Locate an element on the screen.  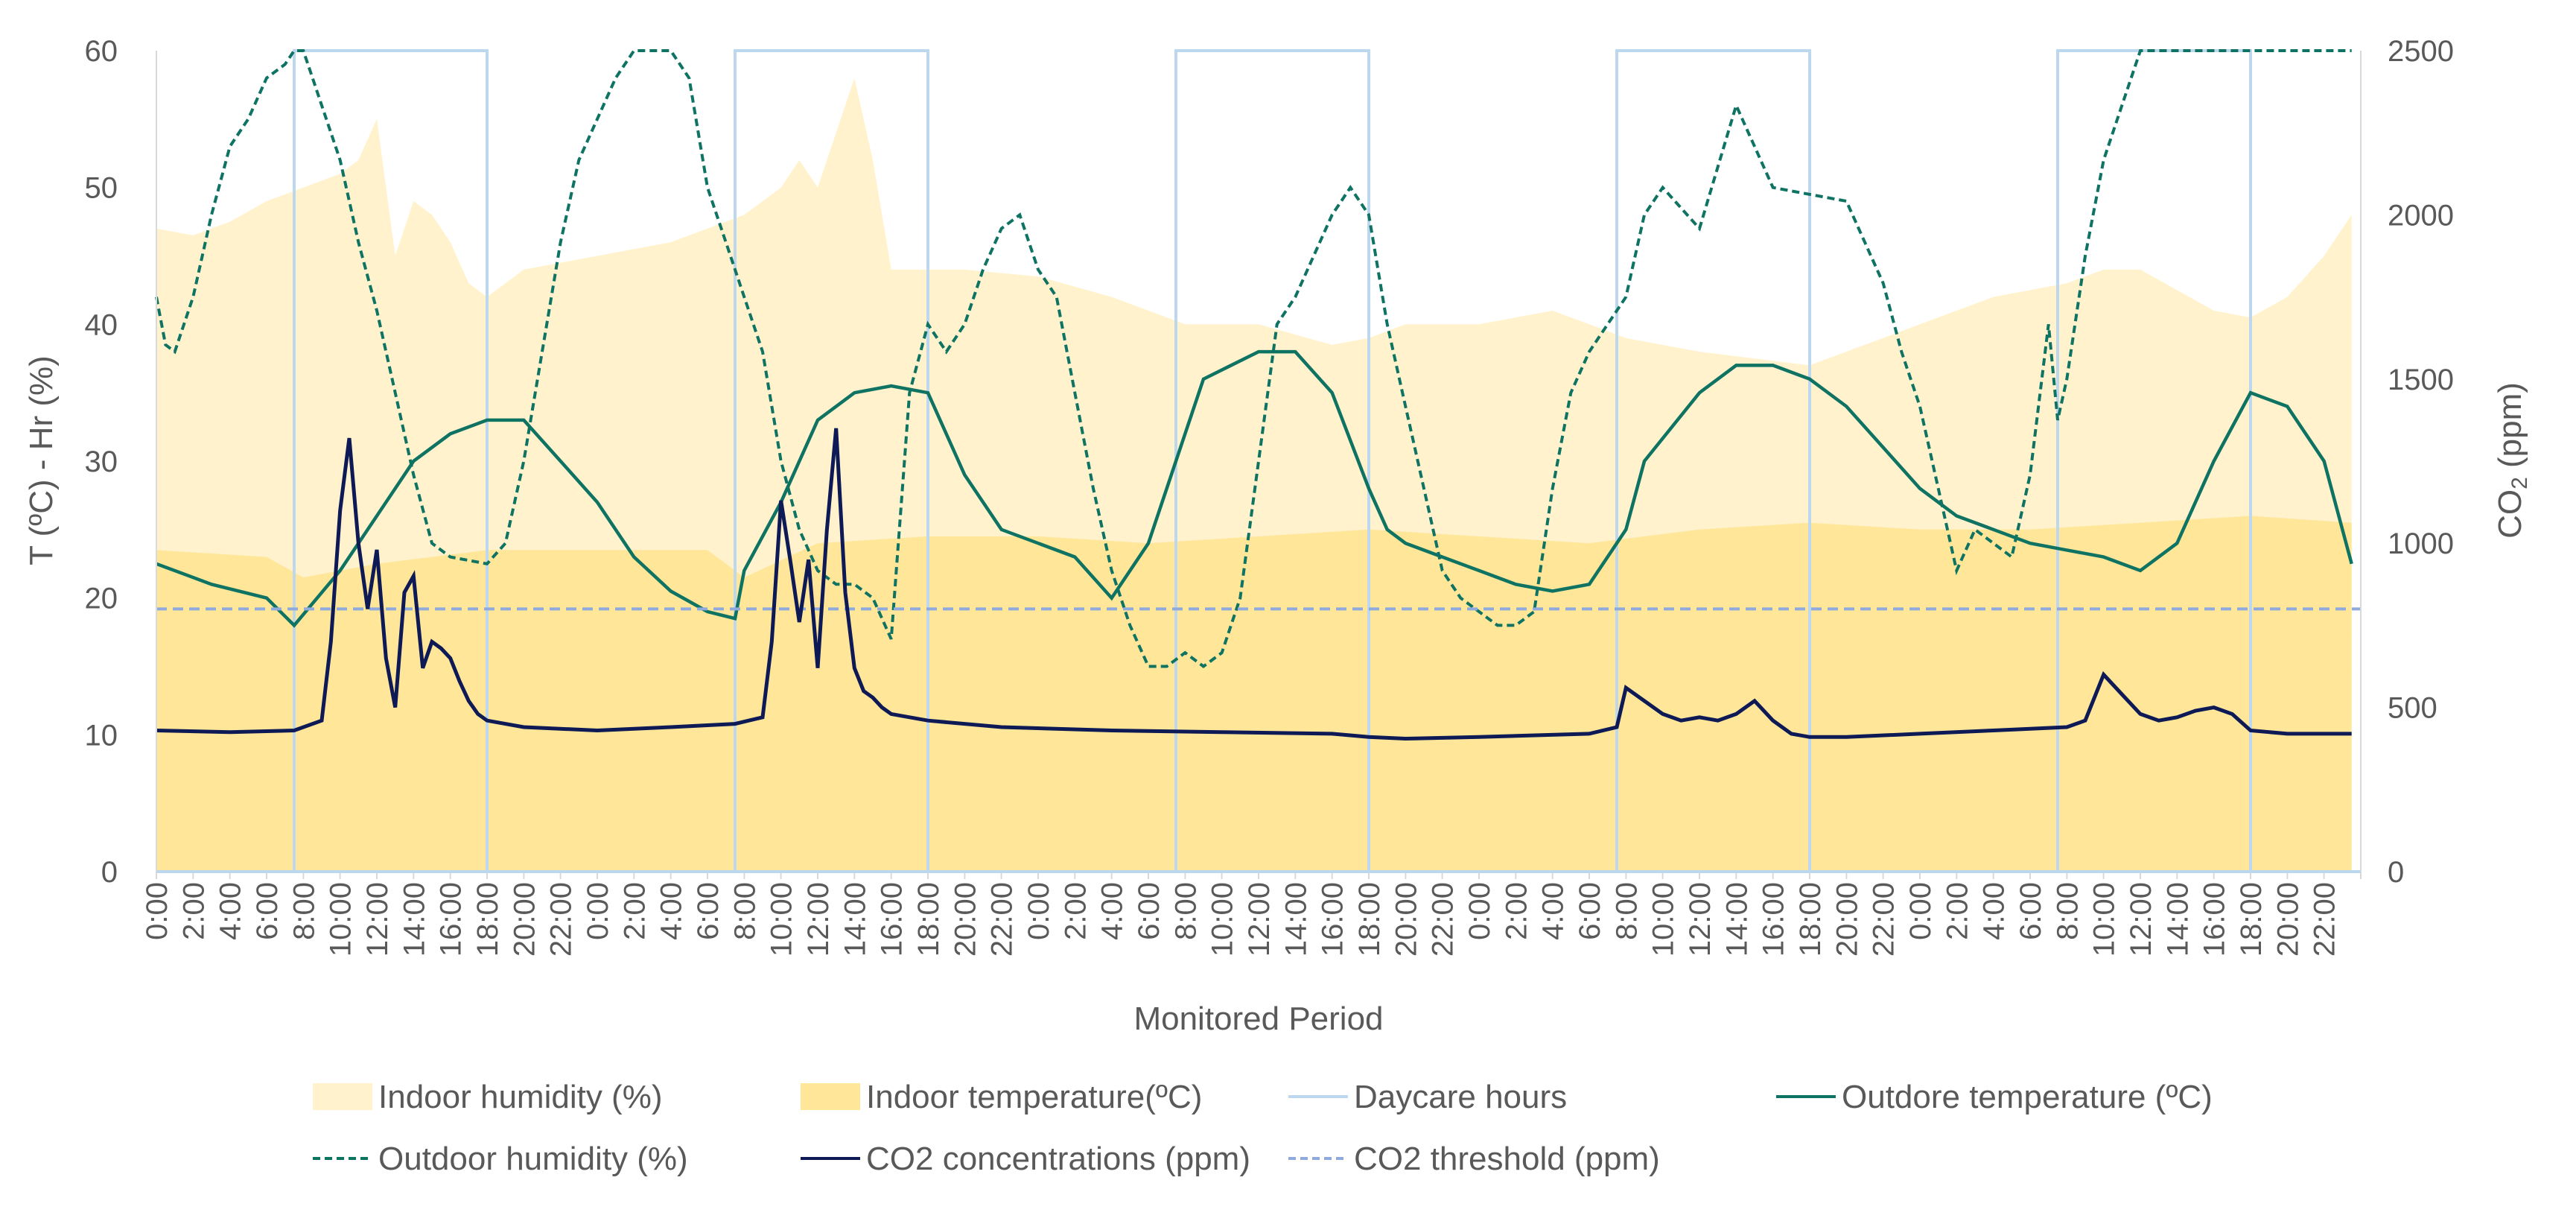
legend-label: Indoor temperature(ºC) is located at coordinates (1034, 1097).